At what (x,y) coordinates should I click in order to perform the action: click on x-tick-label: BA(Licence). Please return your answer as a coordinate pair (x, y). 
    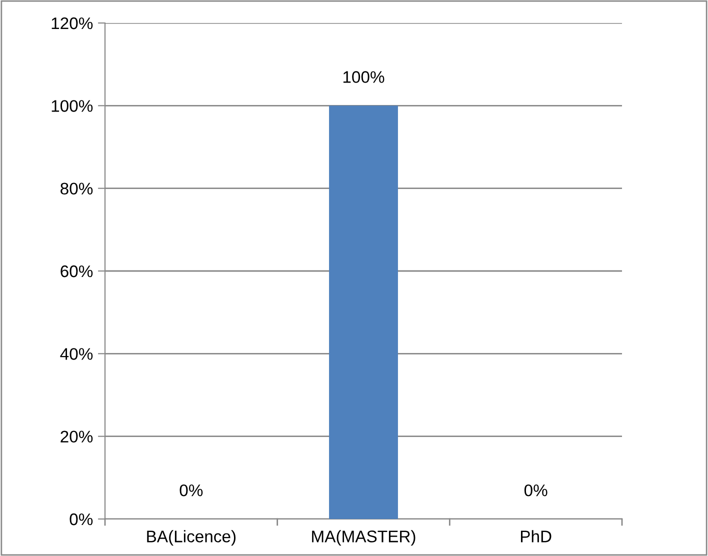
    Looking at the image, I should click on (191, 538).